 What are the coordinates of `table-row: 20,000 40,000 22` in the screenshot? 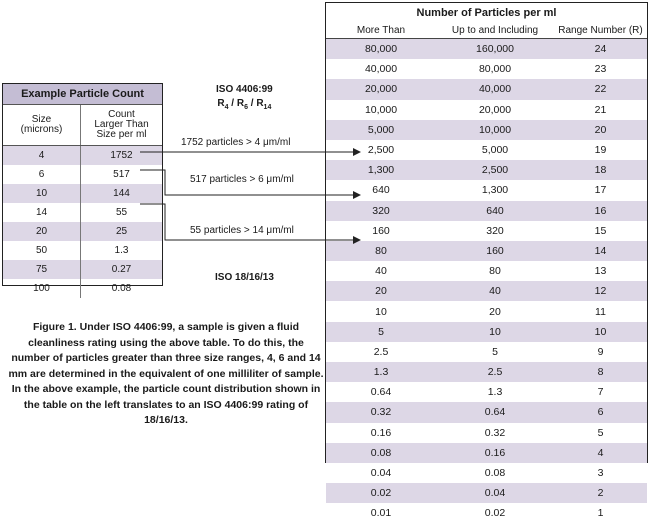 It's located at (486, 89).